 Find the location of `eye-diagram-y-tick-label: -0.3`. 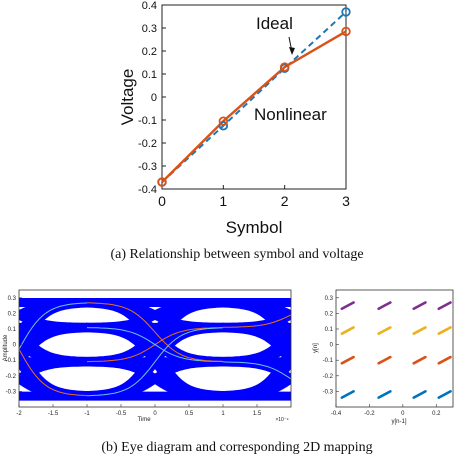

eye-diagram-y-tick-label: -0.3 is located at coordinates (11, 392).